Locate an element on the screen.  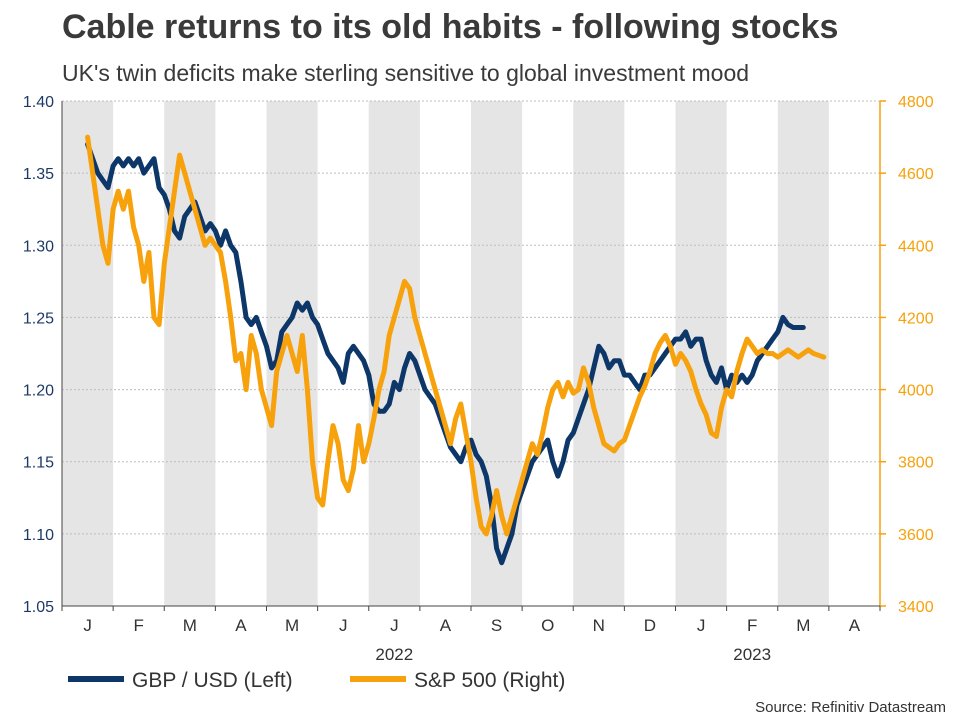
source-note: Source: Refinitiv Datastream is located at coordinates (850, 707).